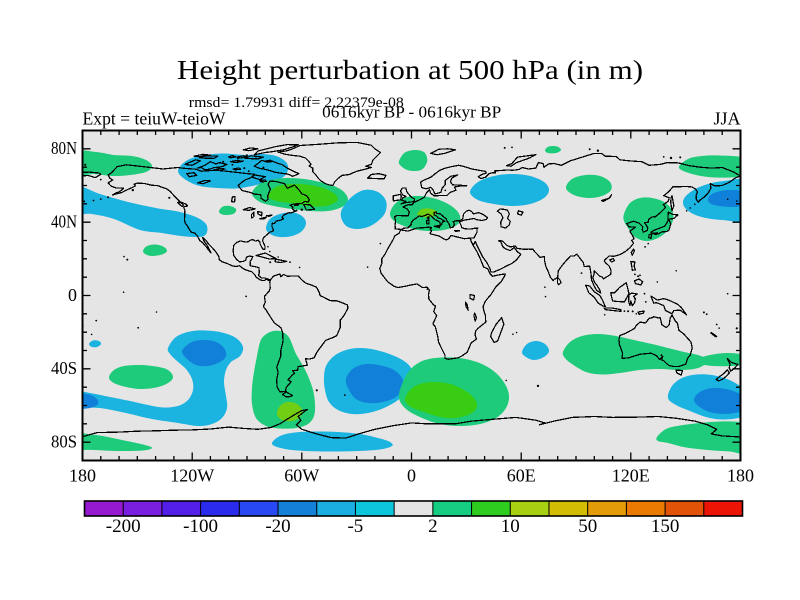 This screenshot has width=800, height=600. I want to click on svg-text: 50, so click(587, 526).